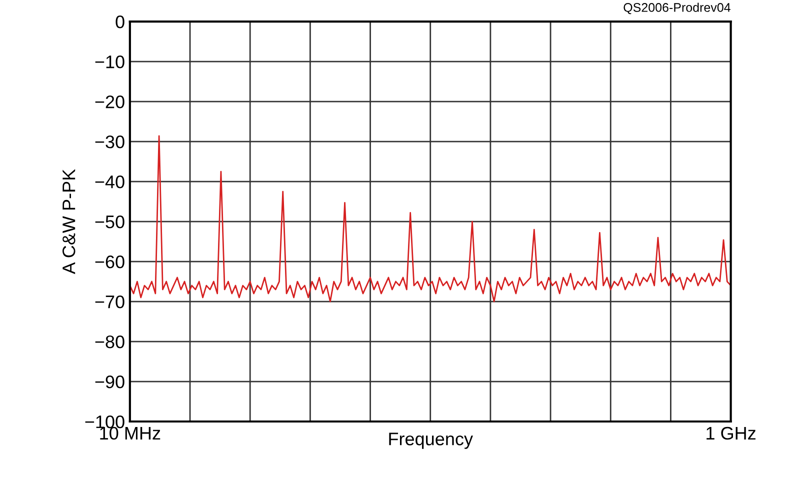  Describe the element at coordinates (104, 421) in the screenshot. I see `y-tick-label: −100` at that location.